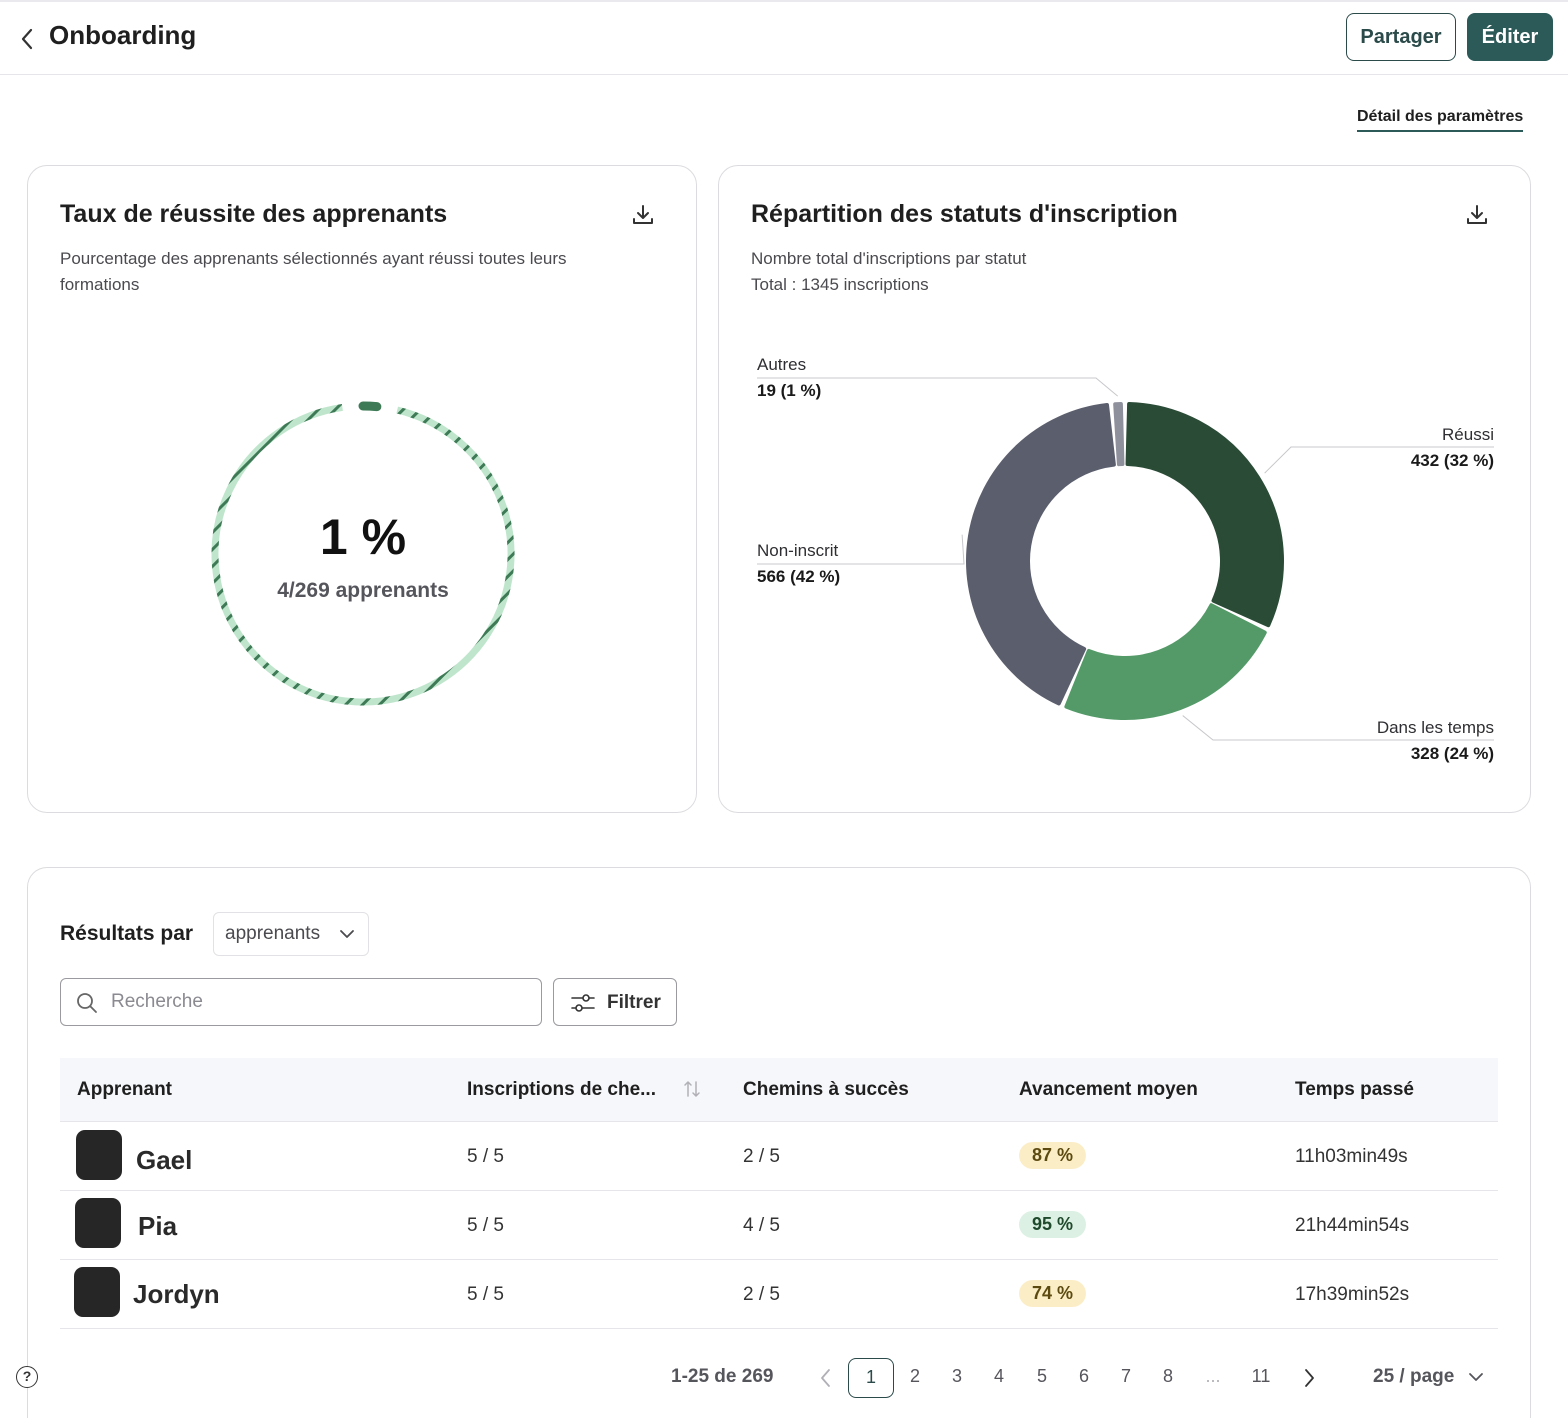  I want to click on column-header-learner: Apprenant, so click(124, 1089).